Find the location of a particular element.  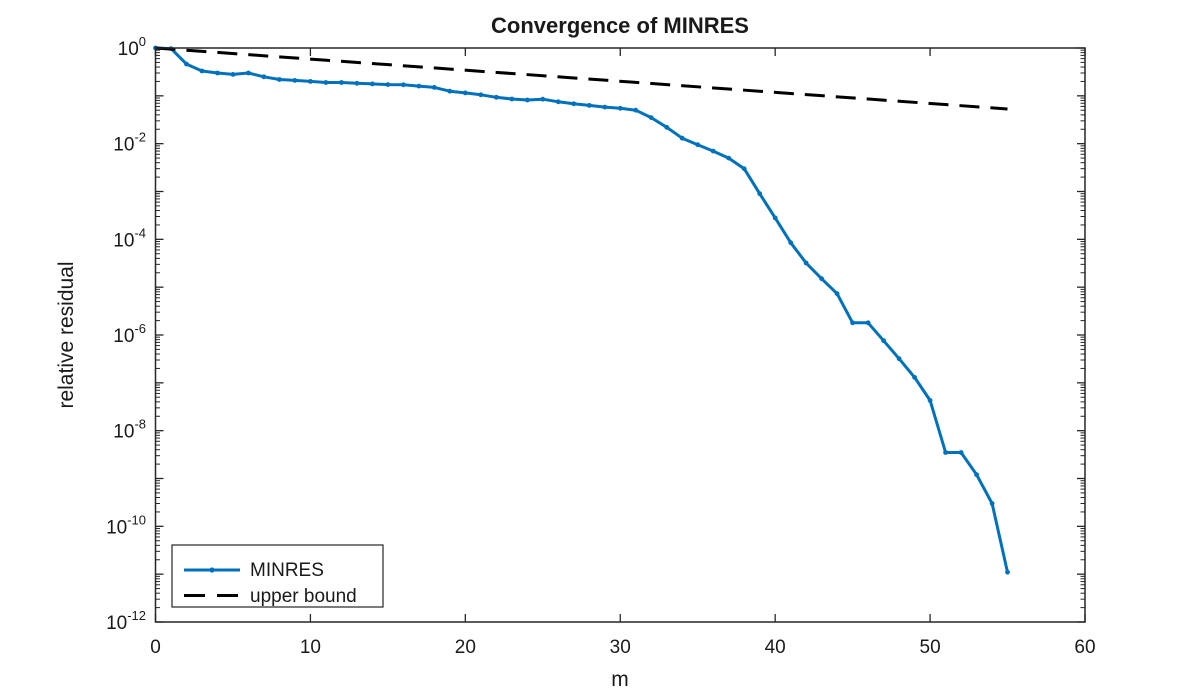

y-axis-label: relative residual is located at coordinates (66, 334).